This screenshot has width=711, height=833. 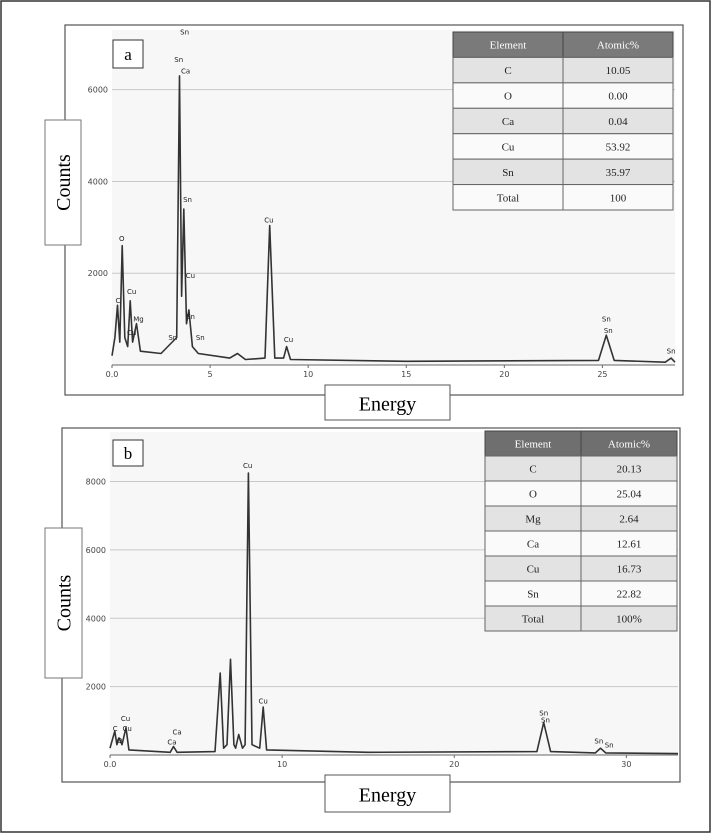 What do you see at coordinates (626, 764) in the screenshot?
I see `x-tick-label: 30` at bounding box center [626, 764].